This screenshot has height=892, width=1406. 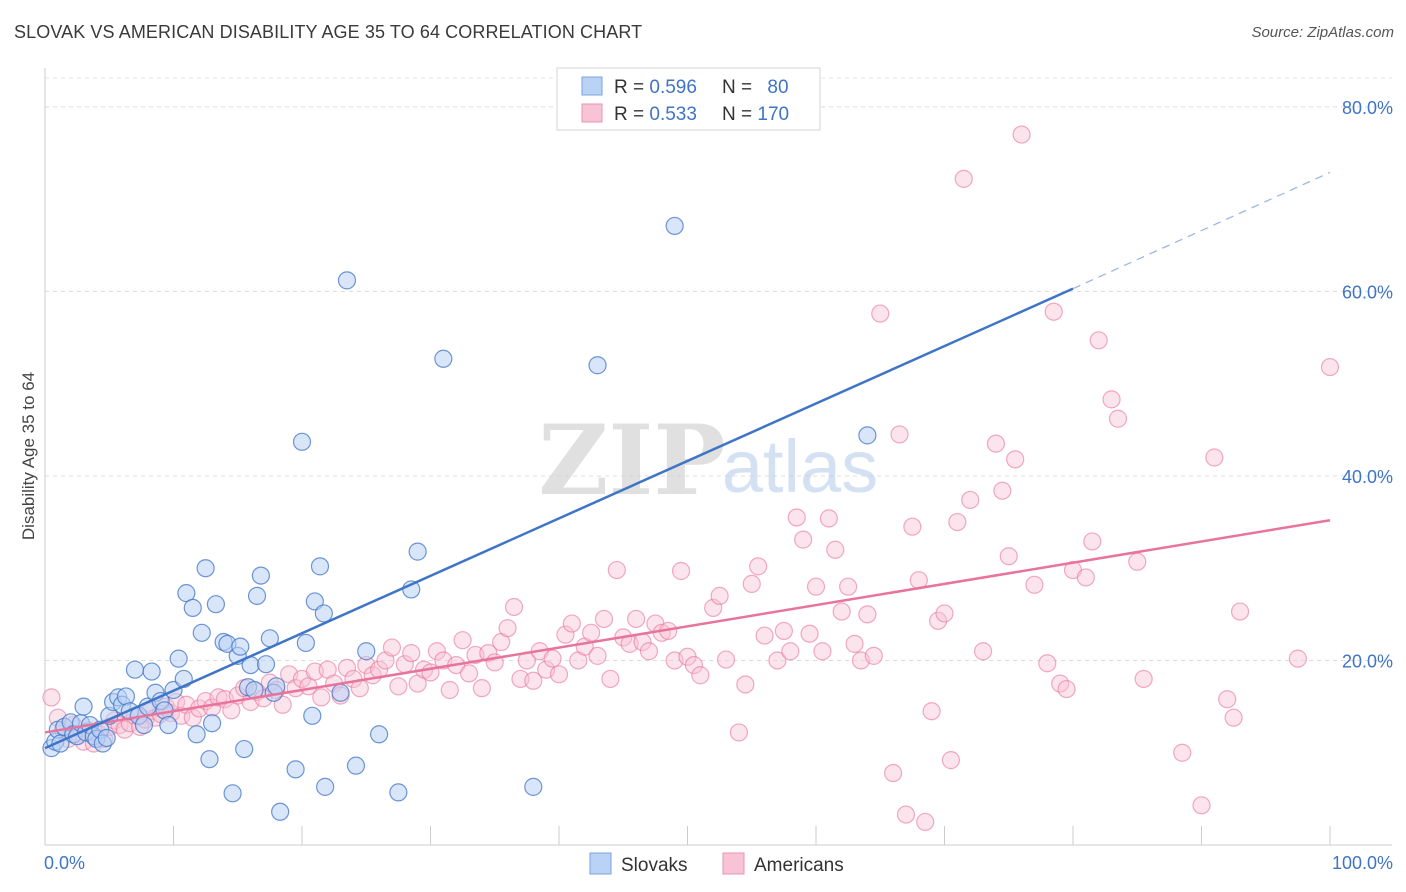 What do you see at coordinates (800, 466) in the screenshot?
I see `watermark-atlas: atlas` at bounding box center [800, 466].